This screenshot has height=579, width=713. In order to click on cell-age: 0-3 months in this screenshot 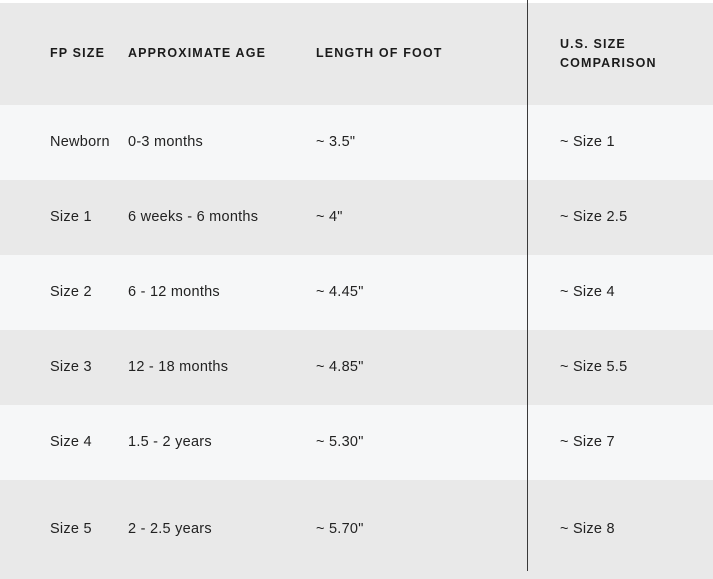, I will do `click(166, 142)`.